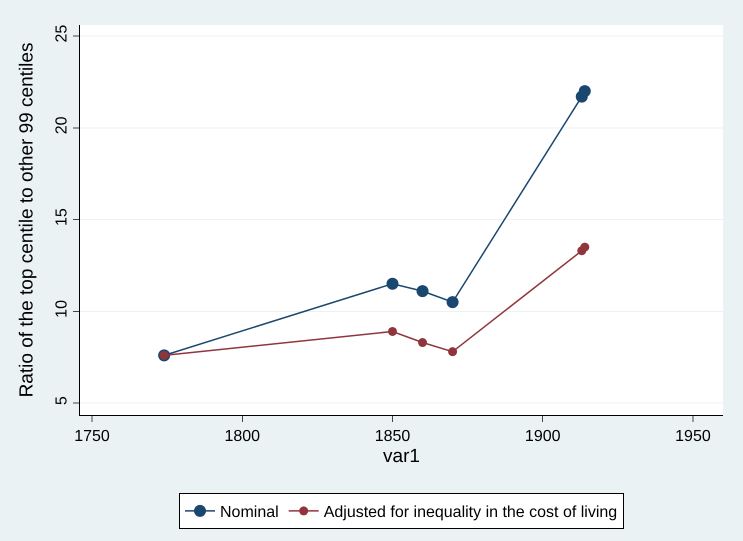 This screenshot has height=541, width=743. Describe the element at coordinates (542, 437) in the screenshot. I see `x-tick-label: 1900` at that location.